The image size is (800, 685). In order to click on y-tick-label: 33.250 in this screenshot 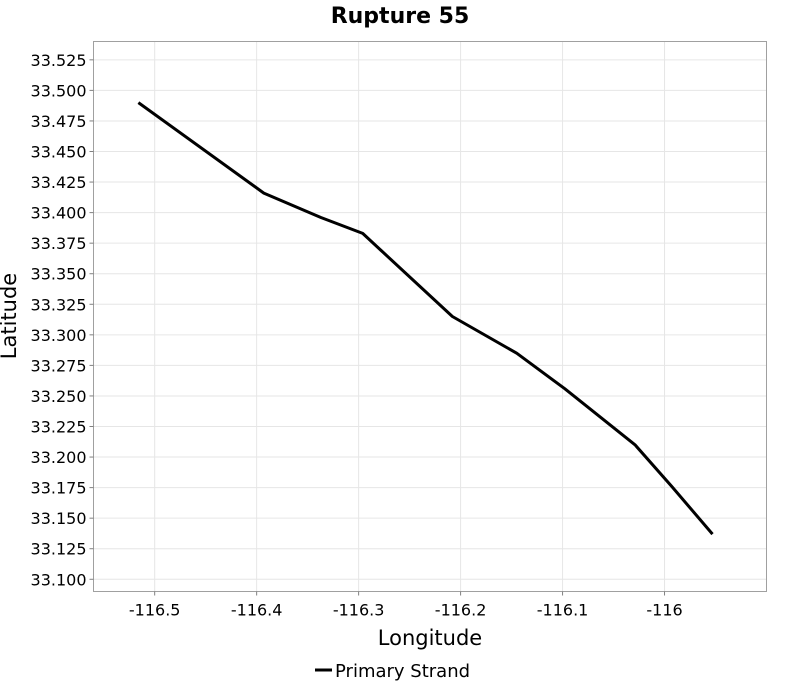, I will do `click(59, 396)`.